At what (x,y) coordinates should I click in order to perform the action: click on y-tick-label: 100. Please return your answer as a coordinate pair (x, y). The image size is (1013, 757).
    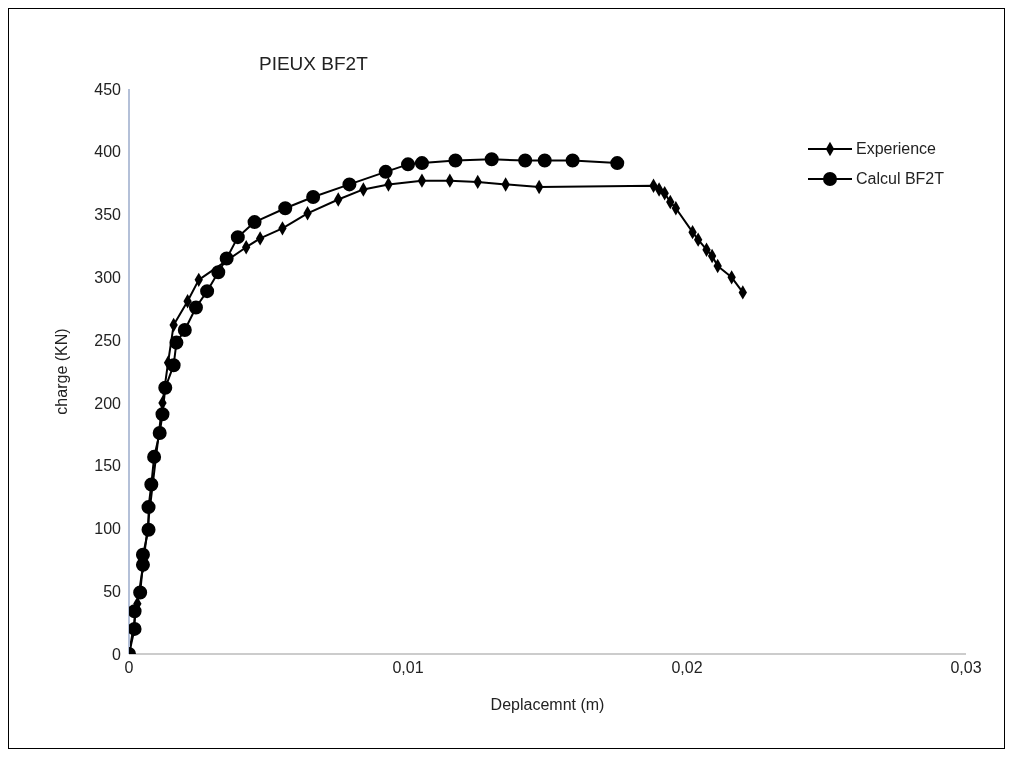
    Looking at the image, I should click on (108, 529).